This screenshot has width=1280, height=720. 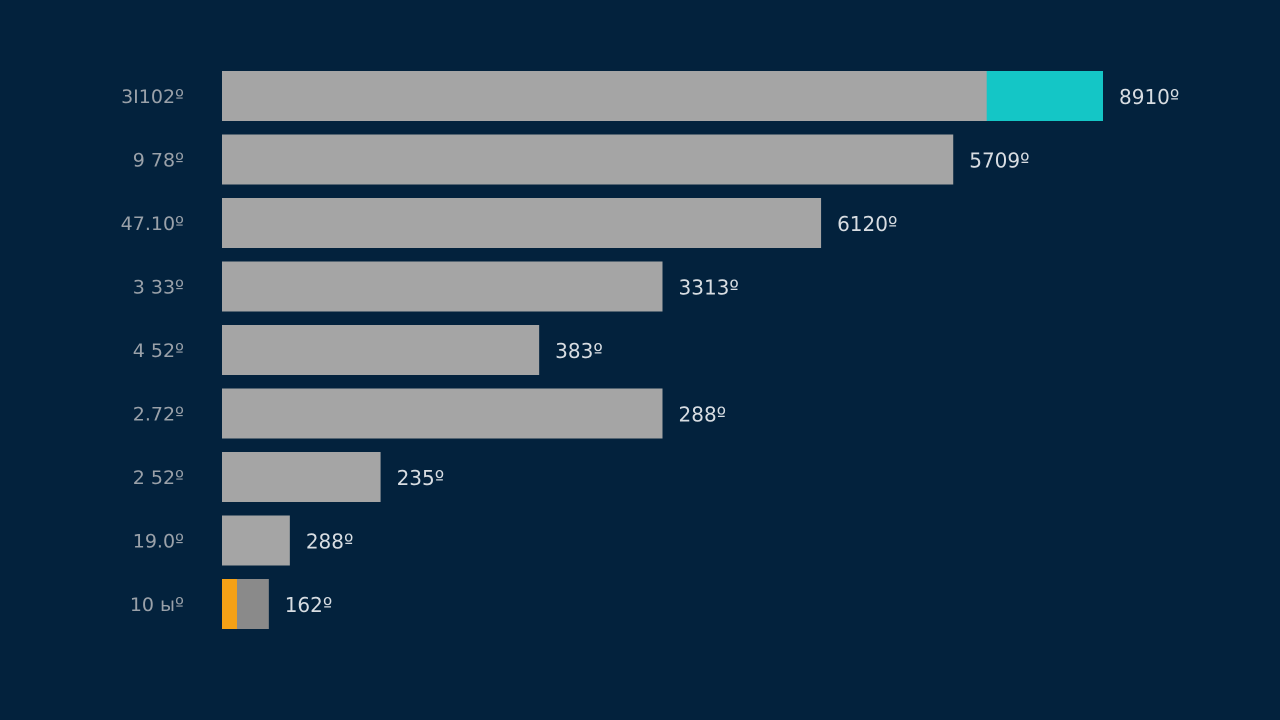 What do you see at coordinates (158, 415) in the screenshot?
I see `category-label: 2.72º` at bounding box center [158, 415].